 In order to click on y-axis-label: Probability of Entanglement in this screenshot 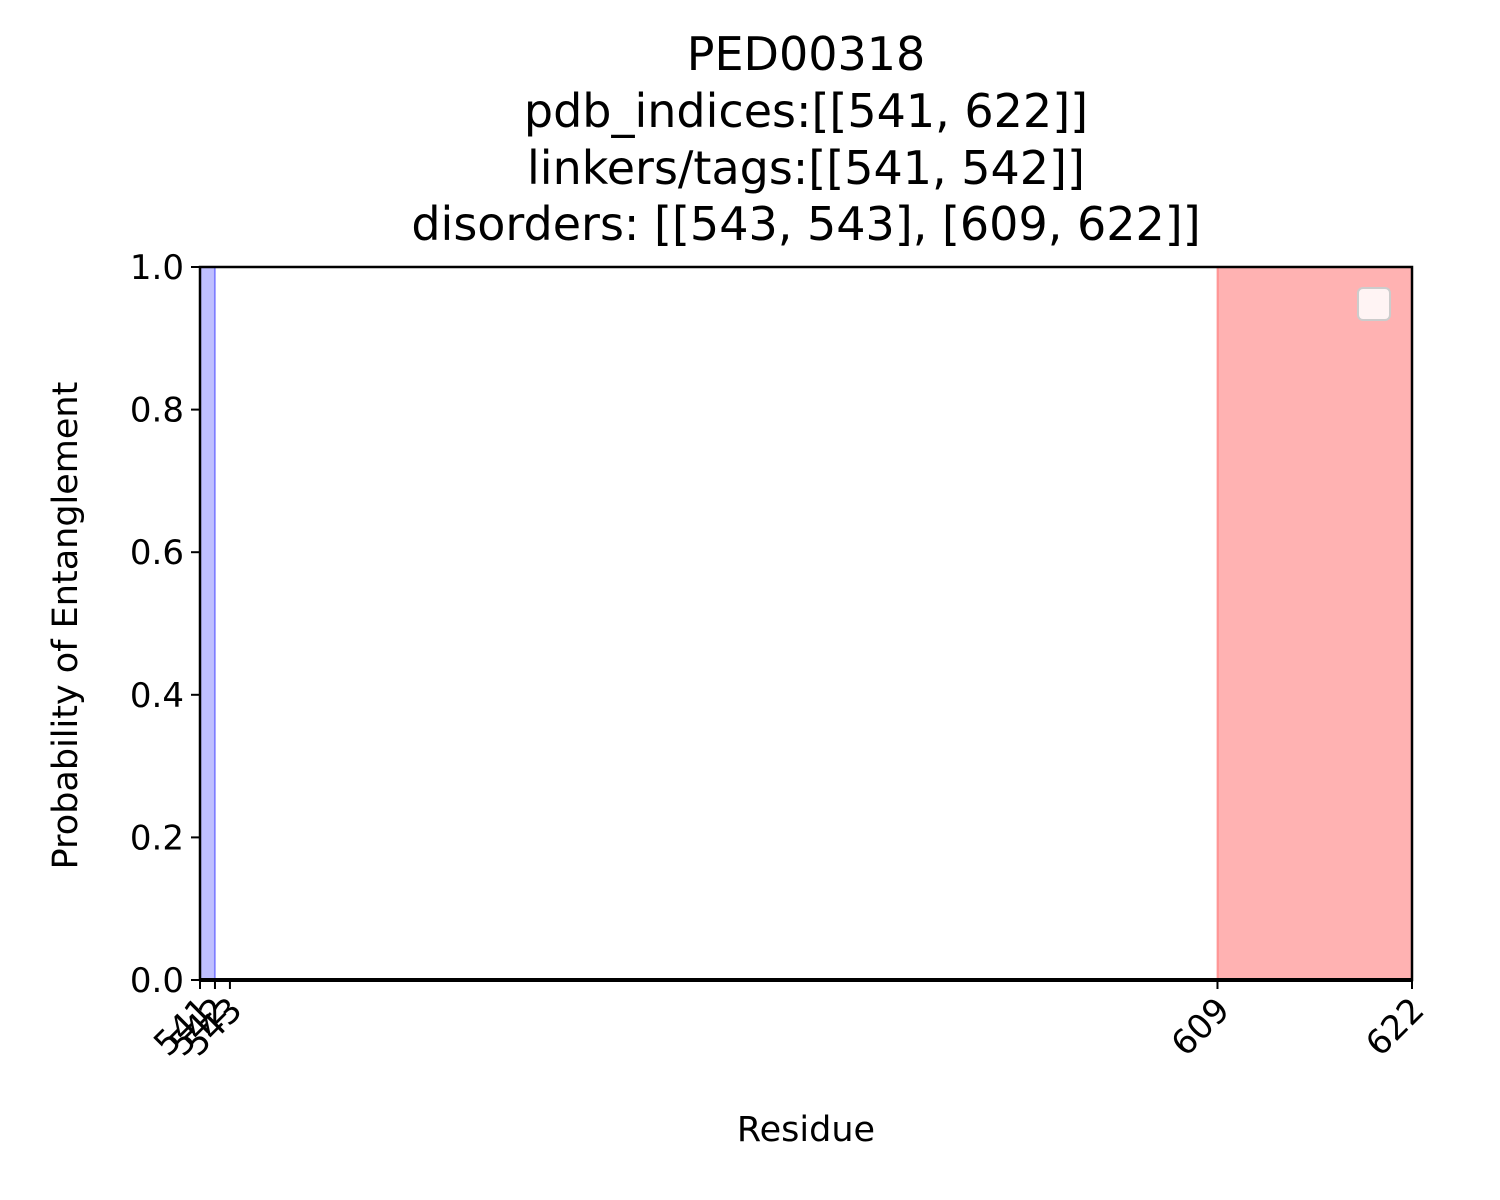, I will do `click(66, 626)`.